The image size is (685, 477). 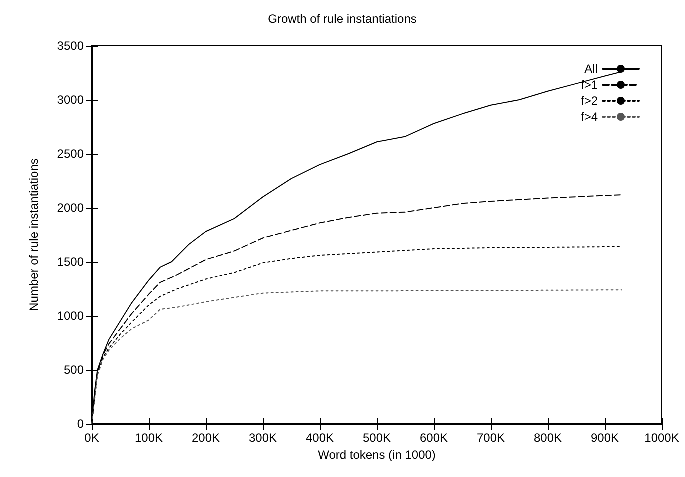 I want to click on y-tick-label: 1500, so click(x=70, y=262).